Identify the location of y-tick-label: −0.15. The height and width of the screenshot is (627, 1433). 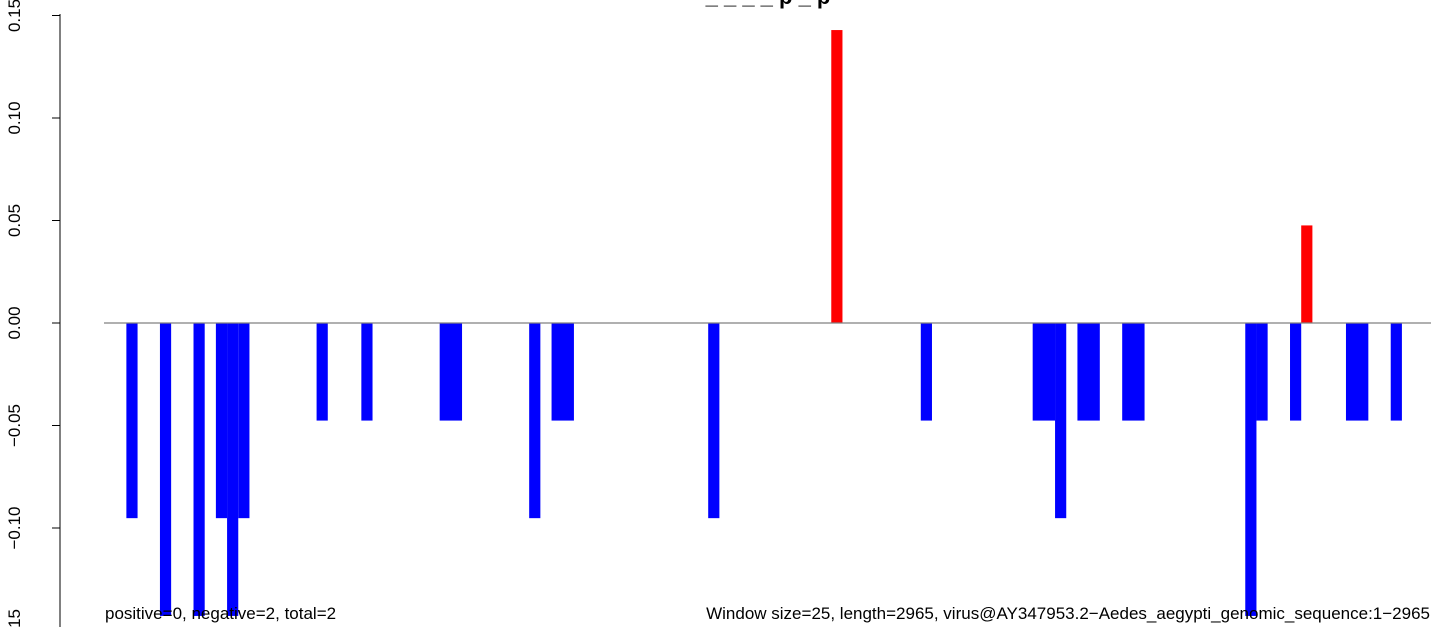
(14, 618).